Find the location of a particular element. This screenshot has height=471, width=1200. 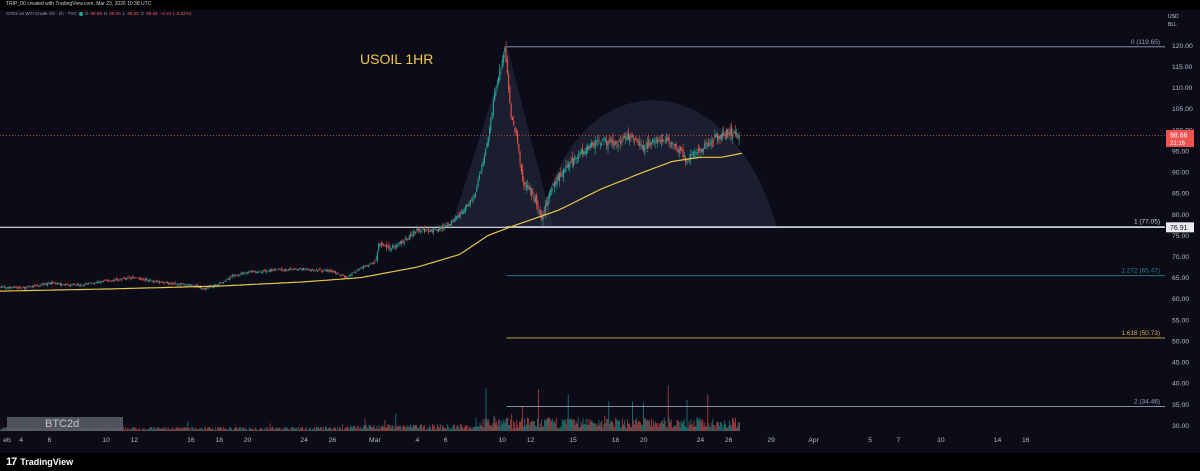

y-tick-label: 30.00 is located at coordinates (1180, 426).